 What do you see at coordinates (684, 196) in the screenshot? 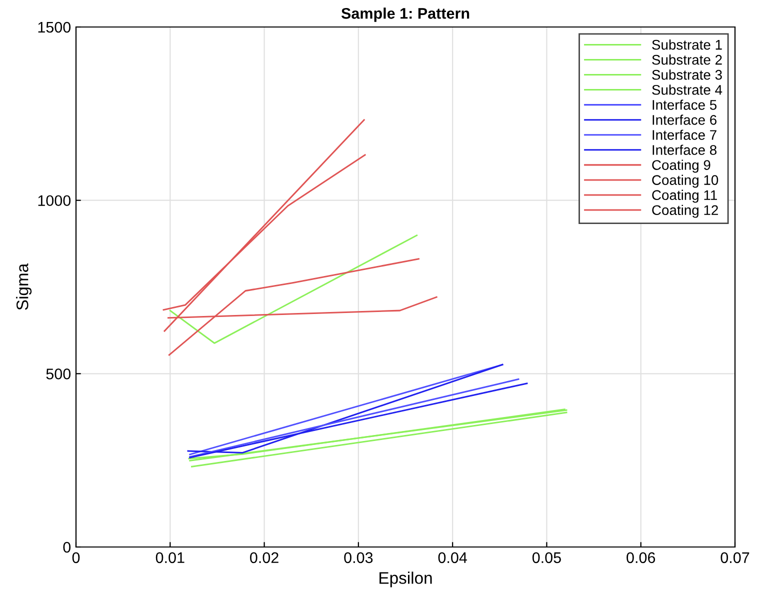
I see `legend-label: Coating 11` at bounding box center [684, 196].